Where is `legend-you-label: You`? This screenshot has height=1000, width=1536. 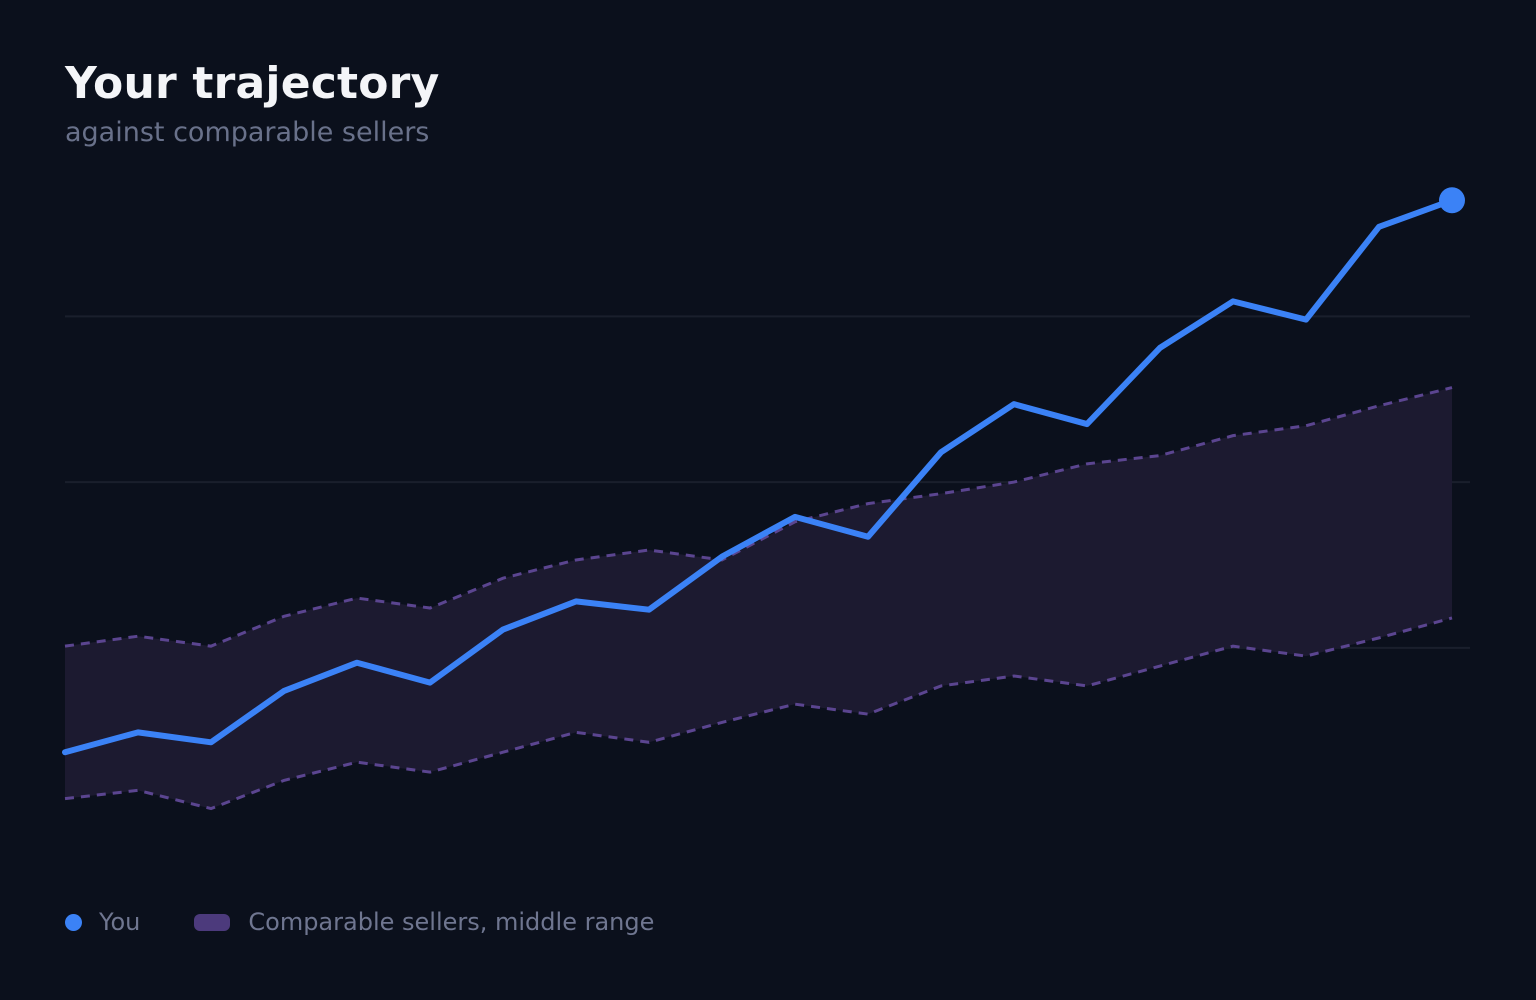 legend-you-label: You is located at coordinates (120, 922).